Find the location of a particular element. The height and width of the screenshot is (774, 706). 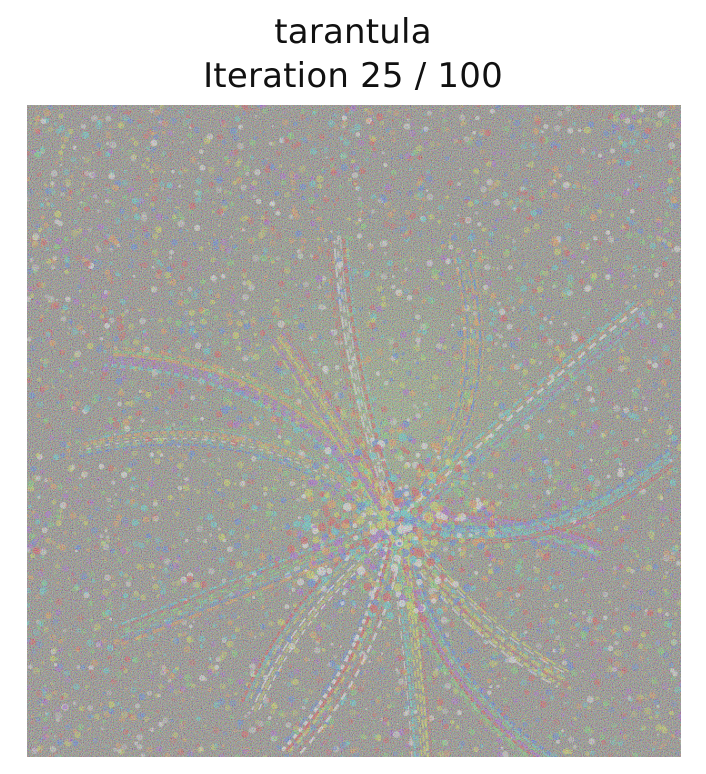

figure-title-block: tarantula Iteration 25 / 100 is located at coordinates (353, 54).